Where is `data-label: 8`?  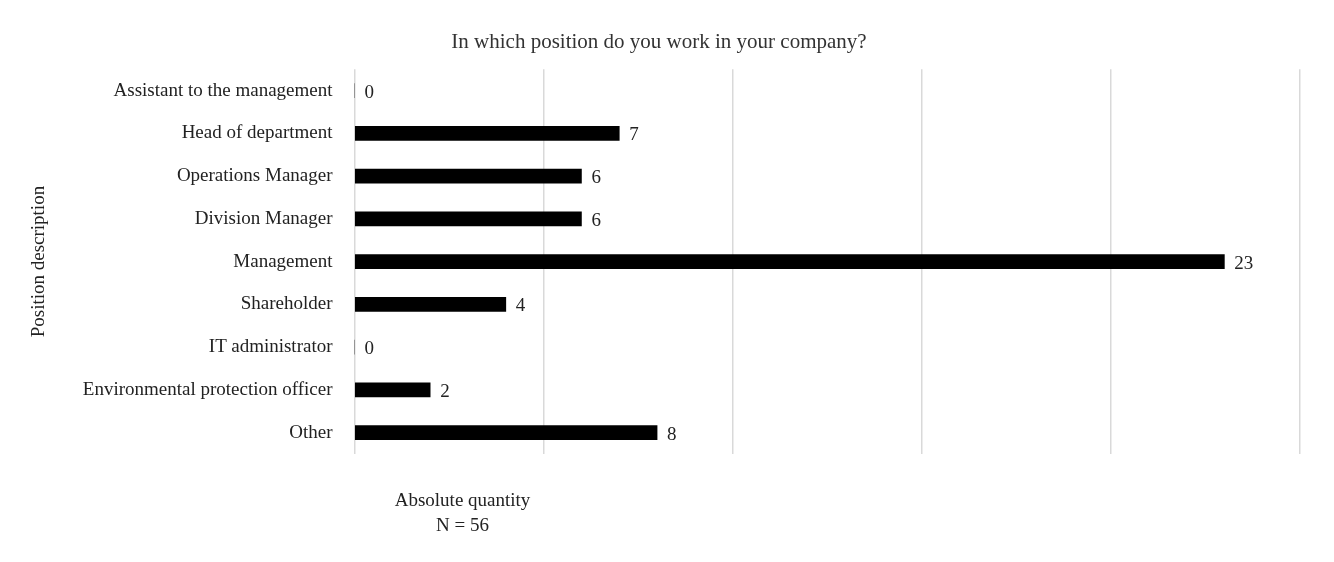
data-label: 8 is located at coordinates (672, 433).